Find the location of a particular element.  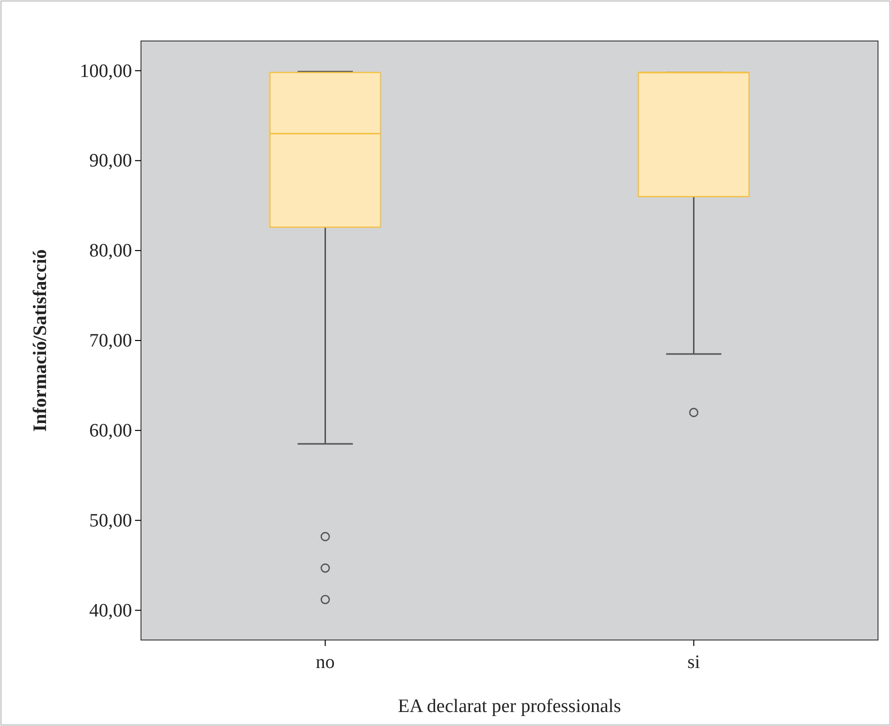

y-tick-label: 40,00 is located at coordinates (110, 611).